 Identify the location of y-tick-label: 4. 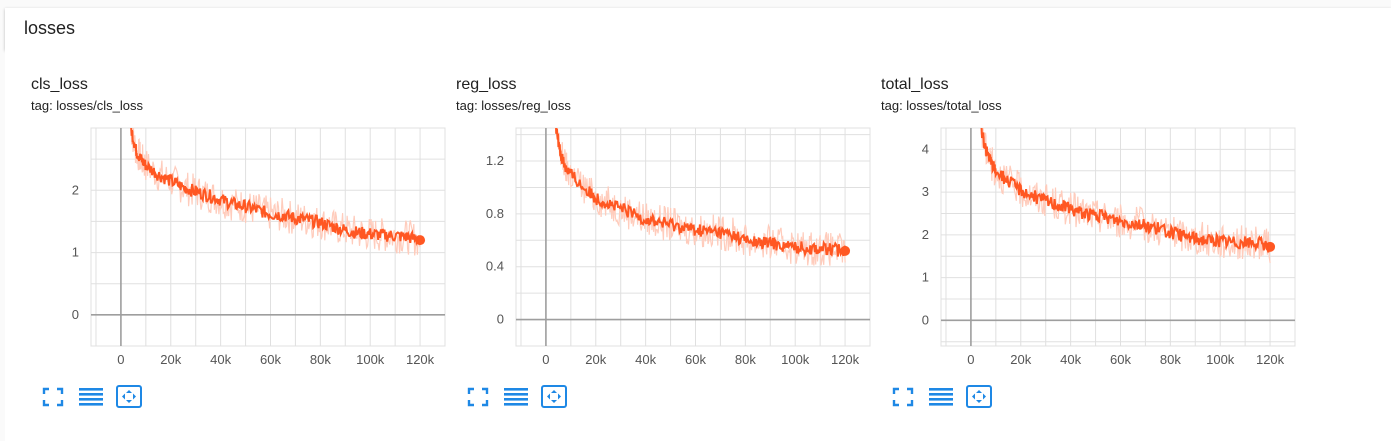
(925, 148).